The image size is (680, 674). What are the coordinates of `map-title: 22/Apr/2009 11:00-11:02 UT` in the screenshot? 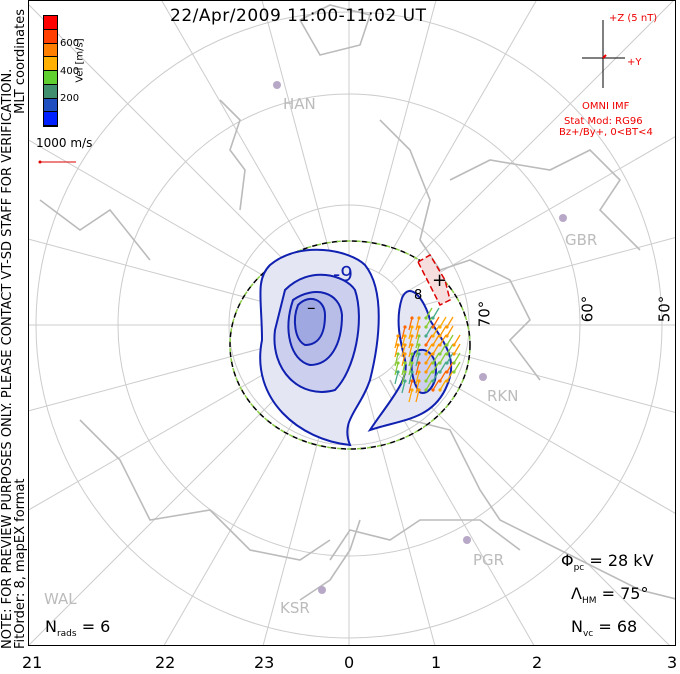 It's located at (298, 16).